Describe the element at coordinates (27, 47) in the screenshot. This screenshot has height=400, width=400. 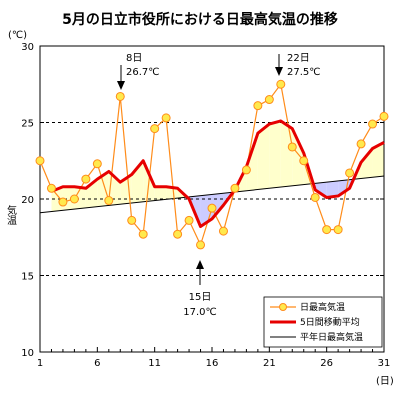
I see `y-tick-label-30: 30` at that location.